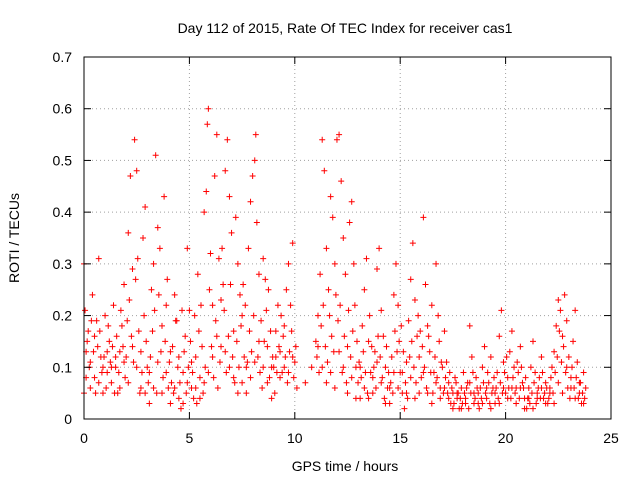 The height and width of the screenshot is (480, 640). Describe the element at coordinates (190, 438) in the screenshot. I see `x-tick-label: 5` at that location.